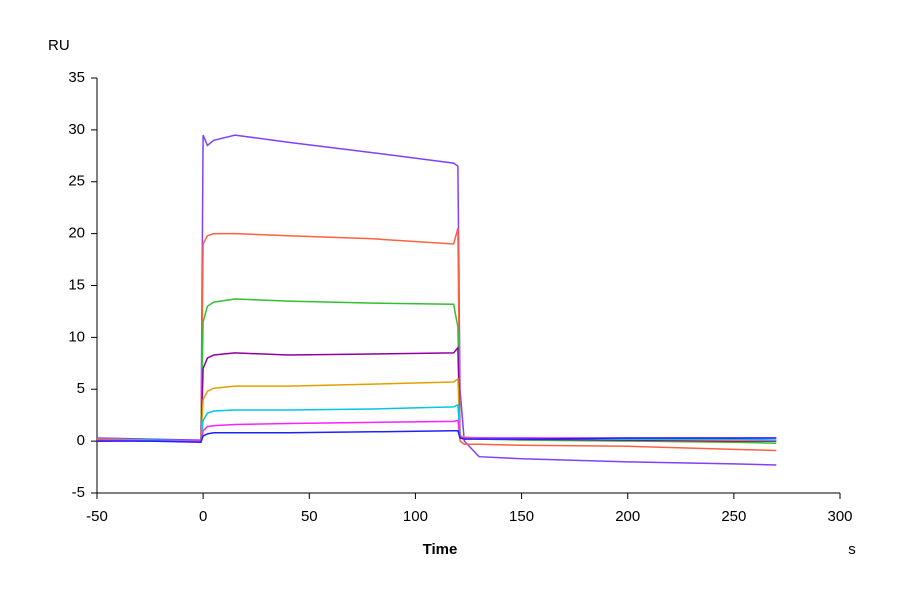  I want to click on y-tick-label: 30, so click(76, 129).